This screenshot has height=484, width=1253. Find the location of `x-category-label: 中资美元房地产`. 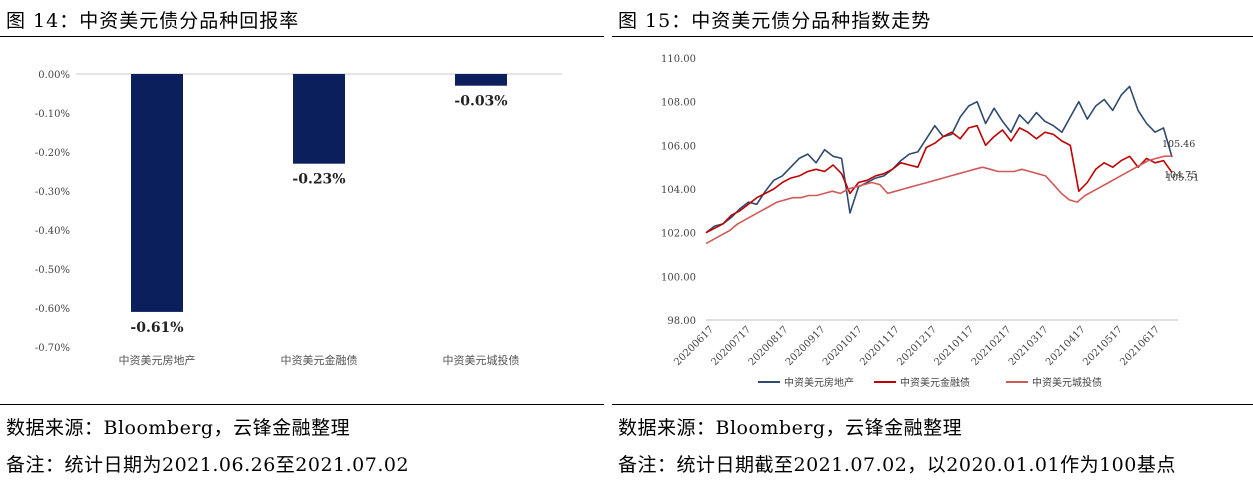

x-category-label: 中资美元房地产 is located at coordinates (157, 360).